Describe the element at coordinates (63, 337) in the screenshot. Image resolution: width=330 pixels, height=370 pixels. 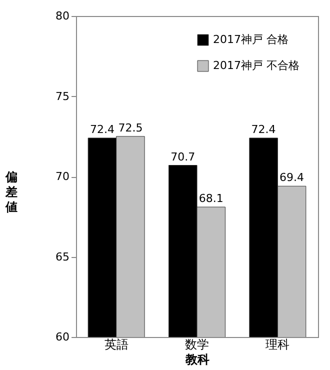
I see `y-tick-label: 60` at that location.